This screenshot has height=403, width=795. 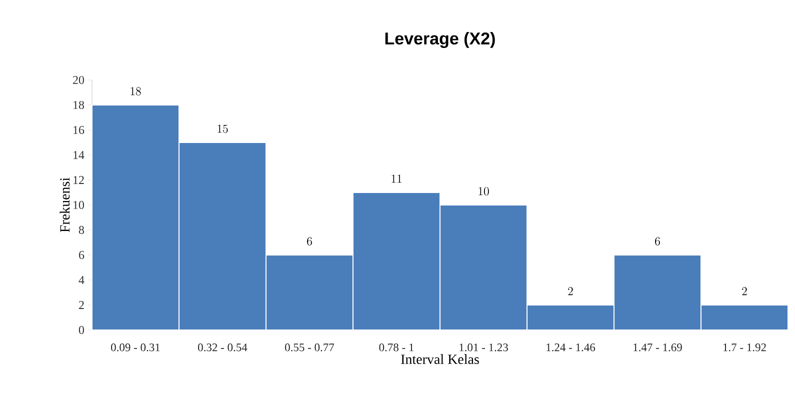 I want to click on chart-title: Leverage (X2), so click(x=440, y=40).